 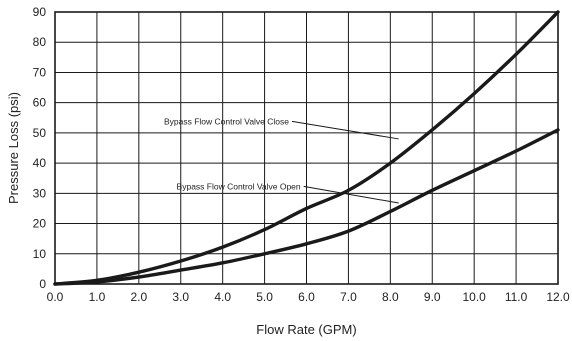 I want to click on y-tick-label: 20, so click(x=40, y=224).